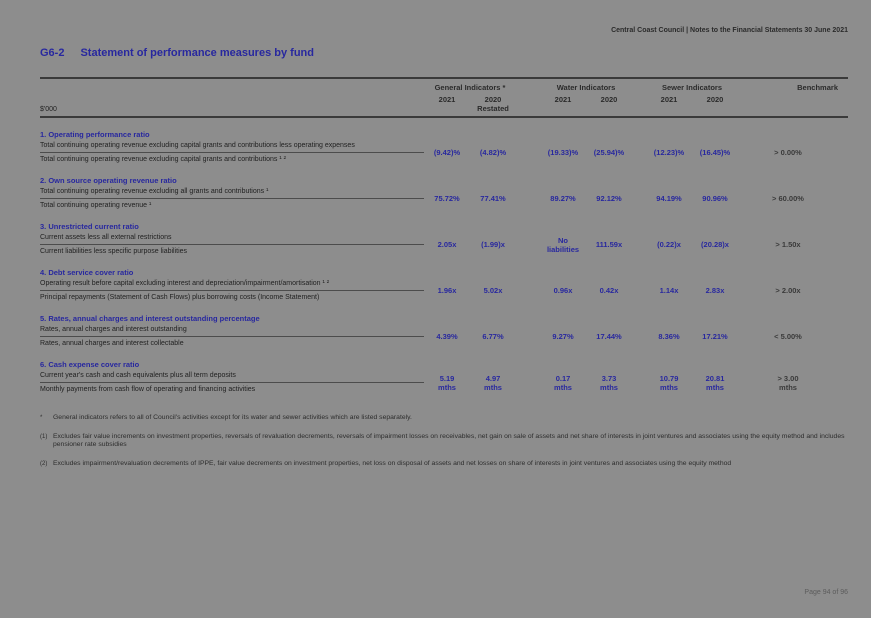 Image resolution: width=871 pixels, height=618 pixels. I want to click on benchmark-value: > 2.00x, so click(788, 290).